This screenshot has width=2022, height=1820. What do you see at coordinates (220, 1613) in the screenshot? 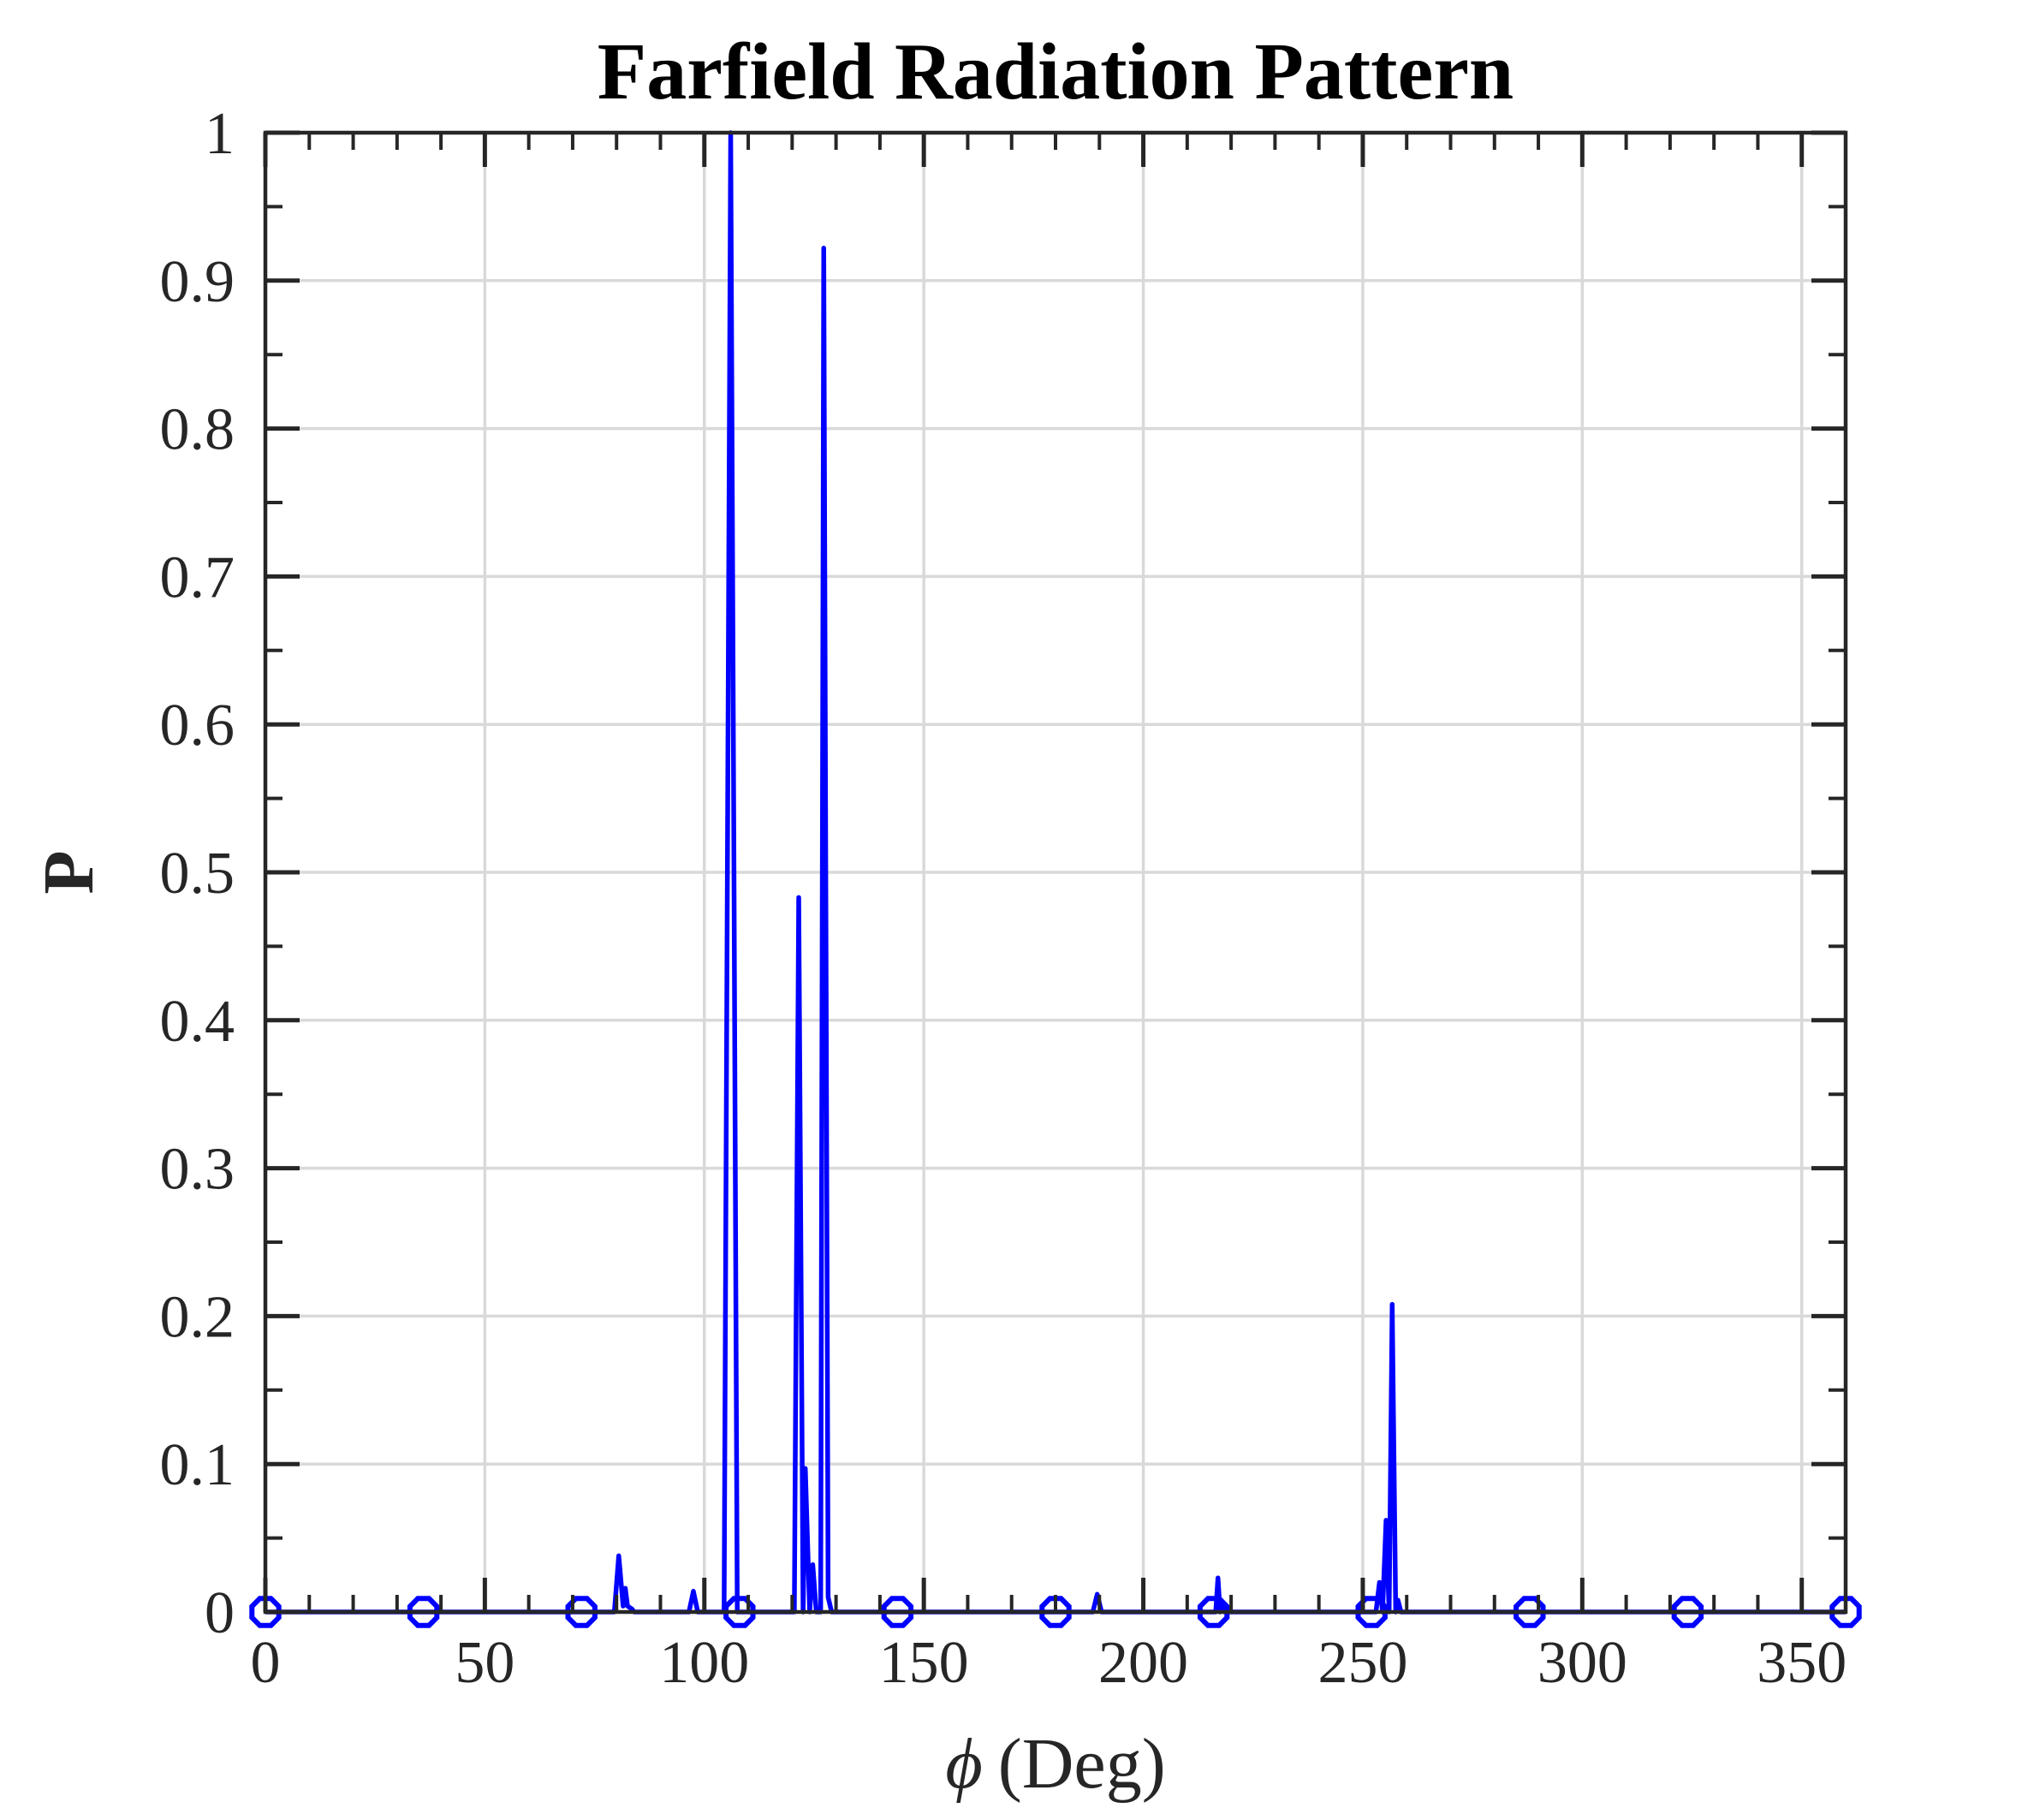
I see `y-tick-label-0: 0` at bounding box center [220, 1613].